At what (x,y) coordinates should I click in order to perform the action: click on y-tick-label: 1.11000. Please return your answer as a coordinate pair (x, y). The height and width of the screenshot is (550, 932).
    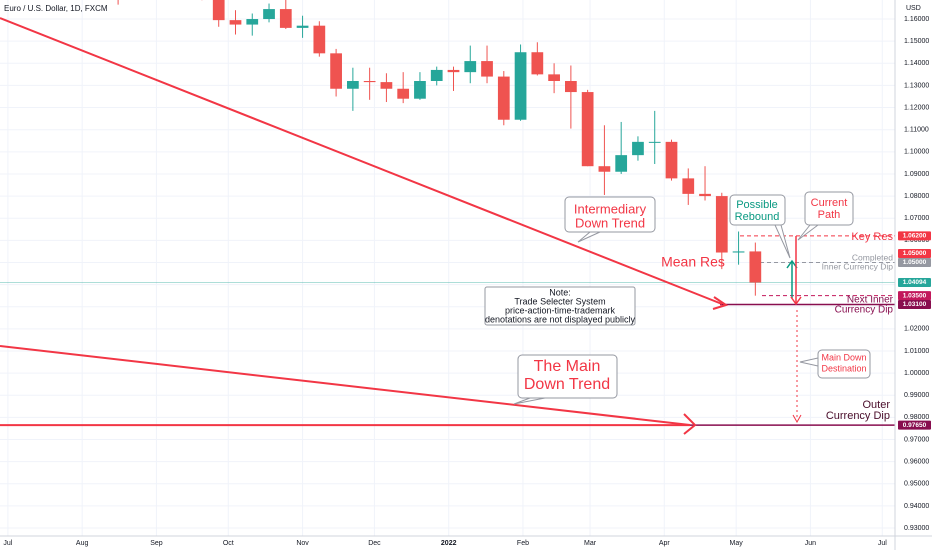
    Looking at the image, I should click on (916, 130).